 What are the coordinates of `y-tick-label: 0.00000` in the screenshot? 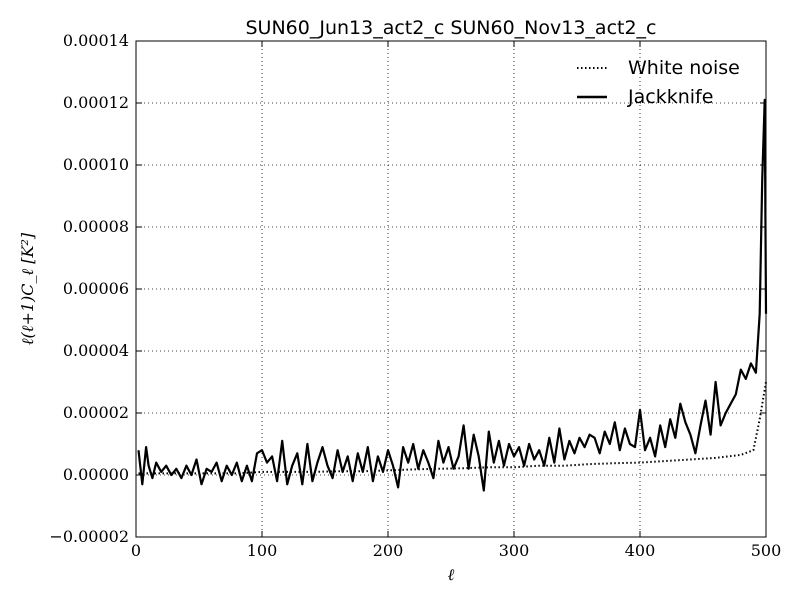 It's located at (96, 474).